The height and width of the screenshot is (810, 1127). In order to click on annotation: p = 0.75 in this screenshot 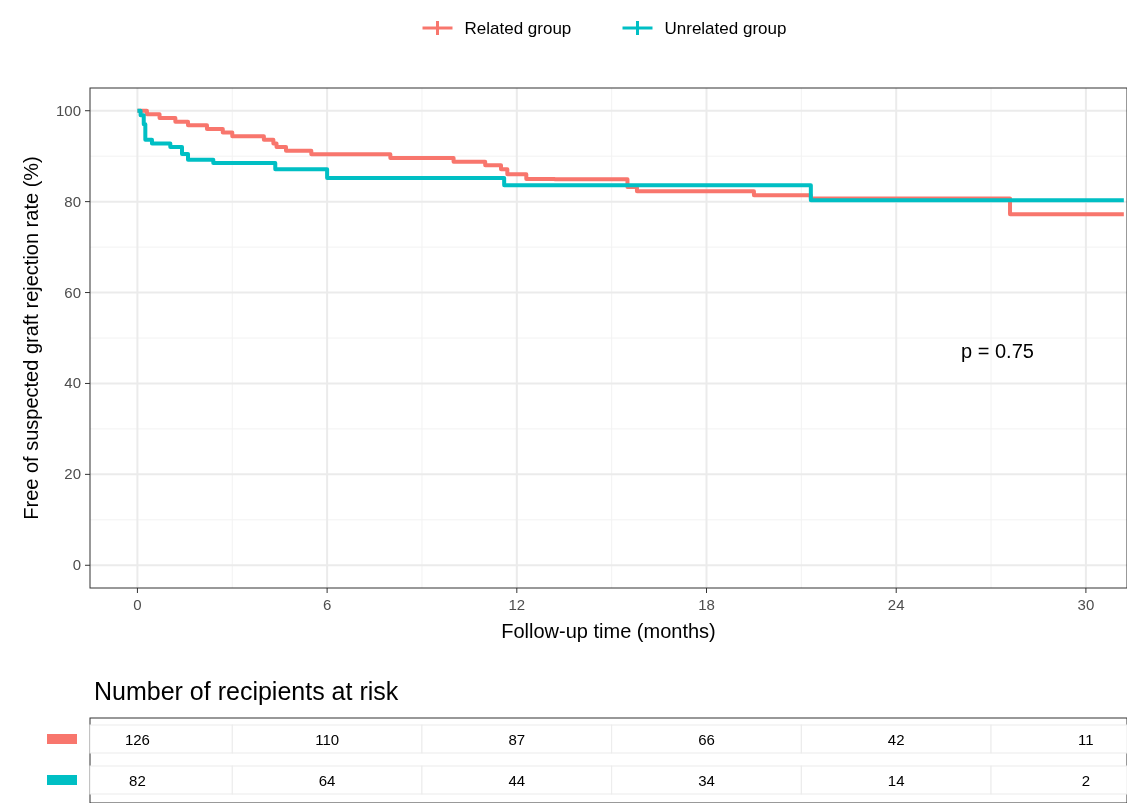, I will do `click(997, 351)`.